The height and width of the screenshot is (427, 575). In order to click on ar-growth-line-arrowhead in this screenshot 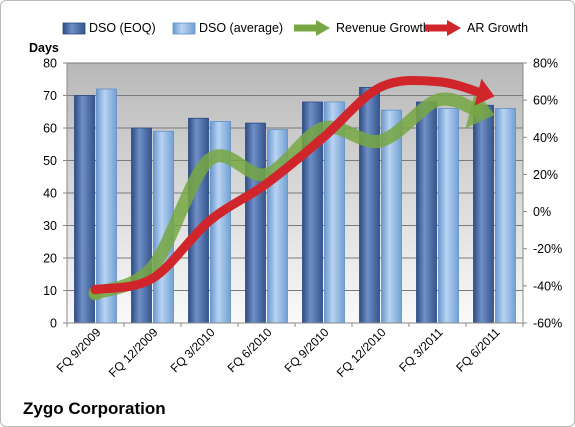, I will do `click(484, 92)`.